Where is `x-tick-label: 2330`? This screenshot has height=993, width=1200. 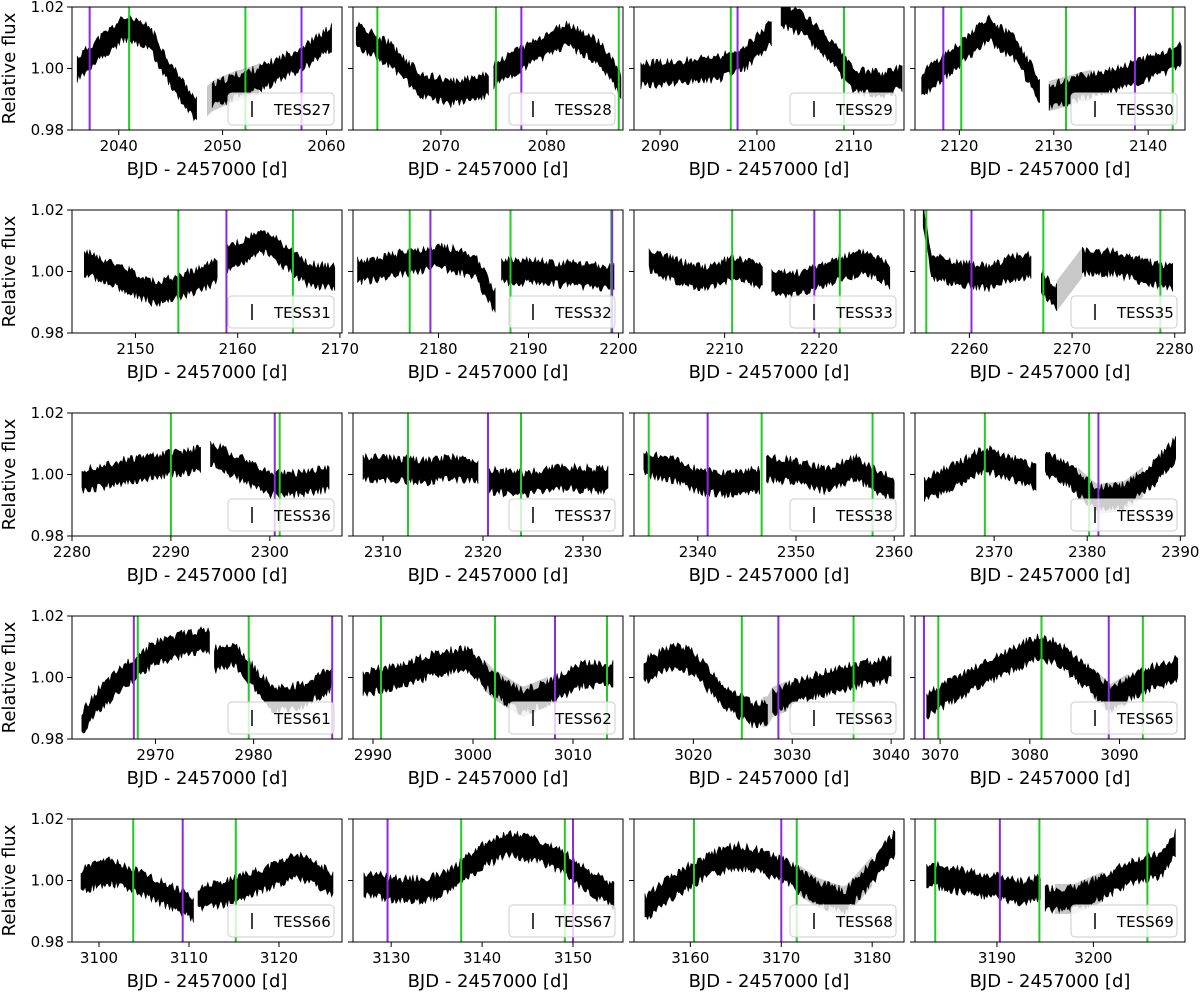 x-tick-label: 2330 is located at coordinates (583, 552).